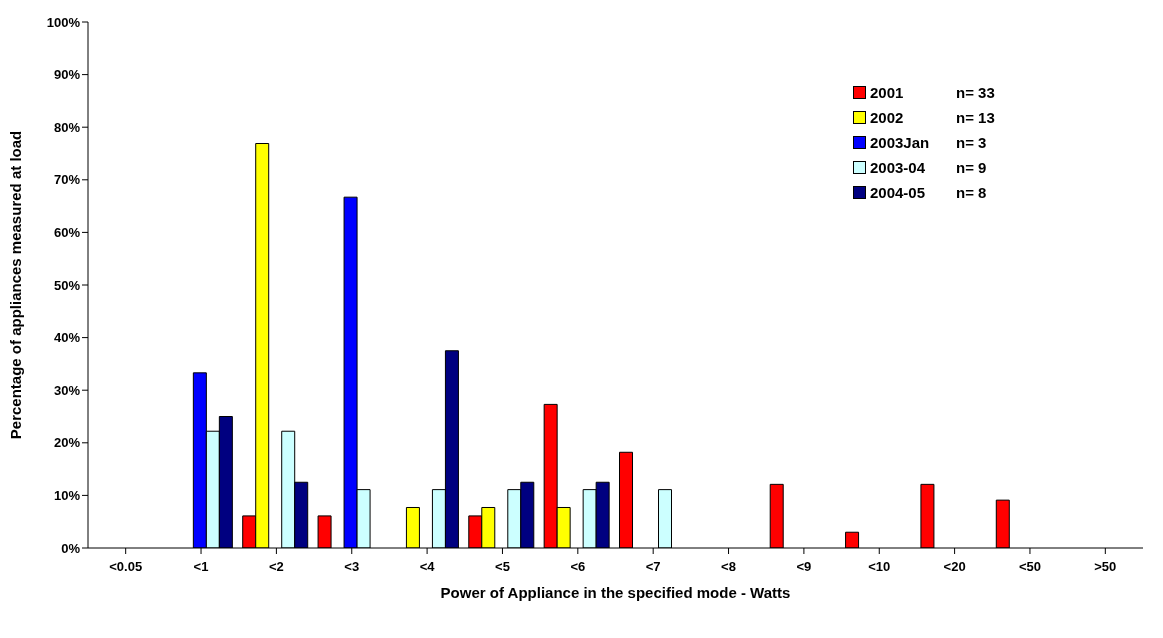 This screenshot has width=1163, height=638. What do you see at coordinates (276, 567) in the screenshot?
I see `x-tick-label: <2` at bounding box center [276, 567].